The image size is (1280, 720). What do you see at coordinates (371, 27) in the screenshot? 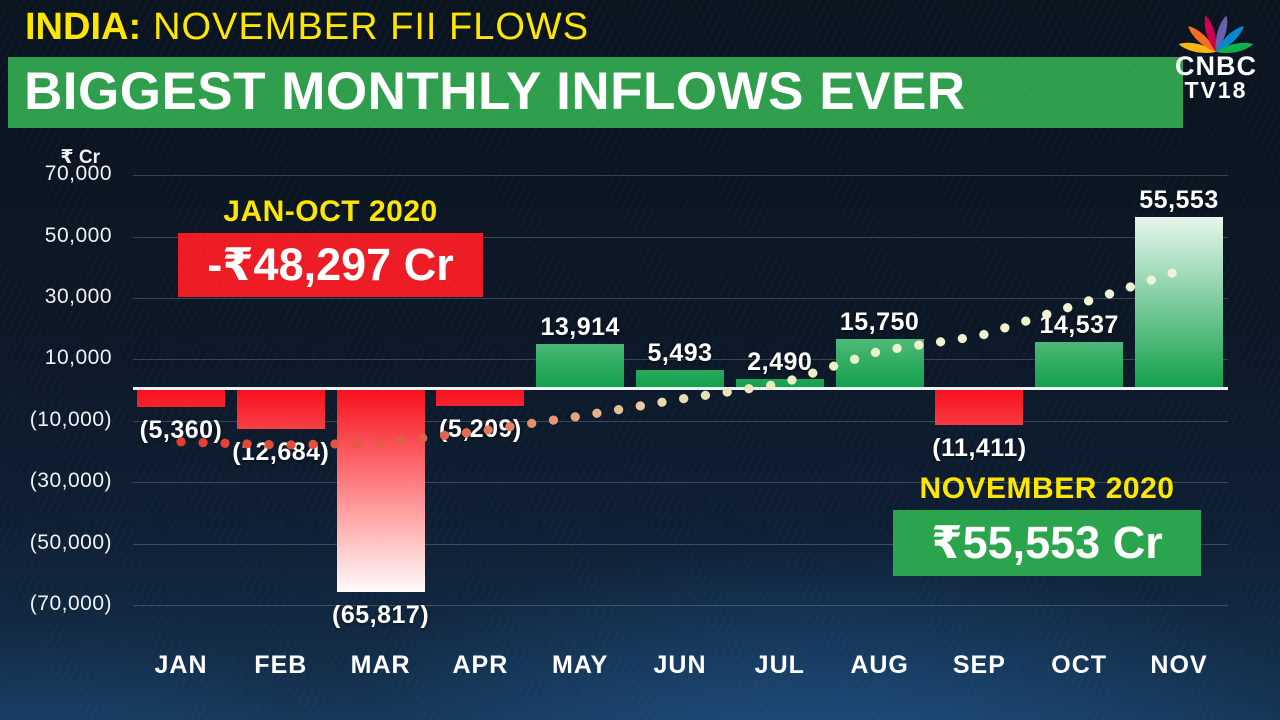
I see `kicker-rest: NOVEMBER FII FLOWS` at bounding box center [371, 27].